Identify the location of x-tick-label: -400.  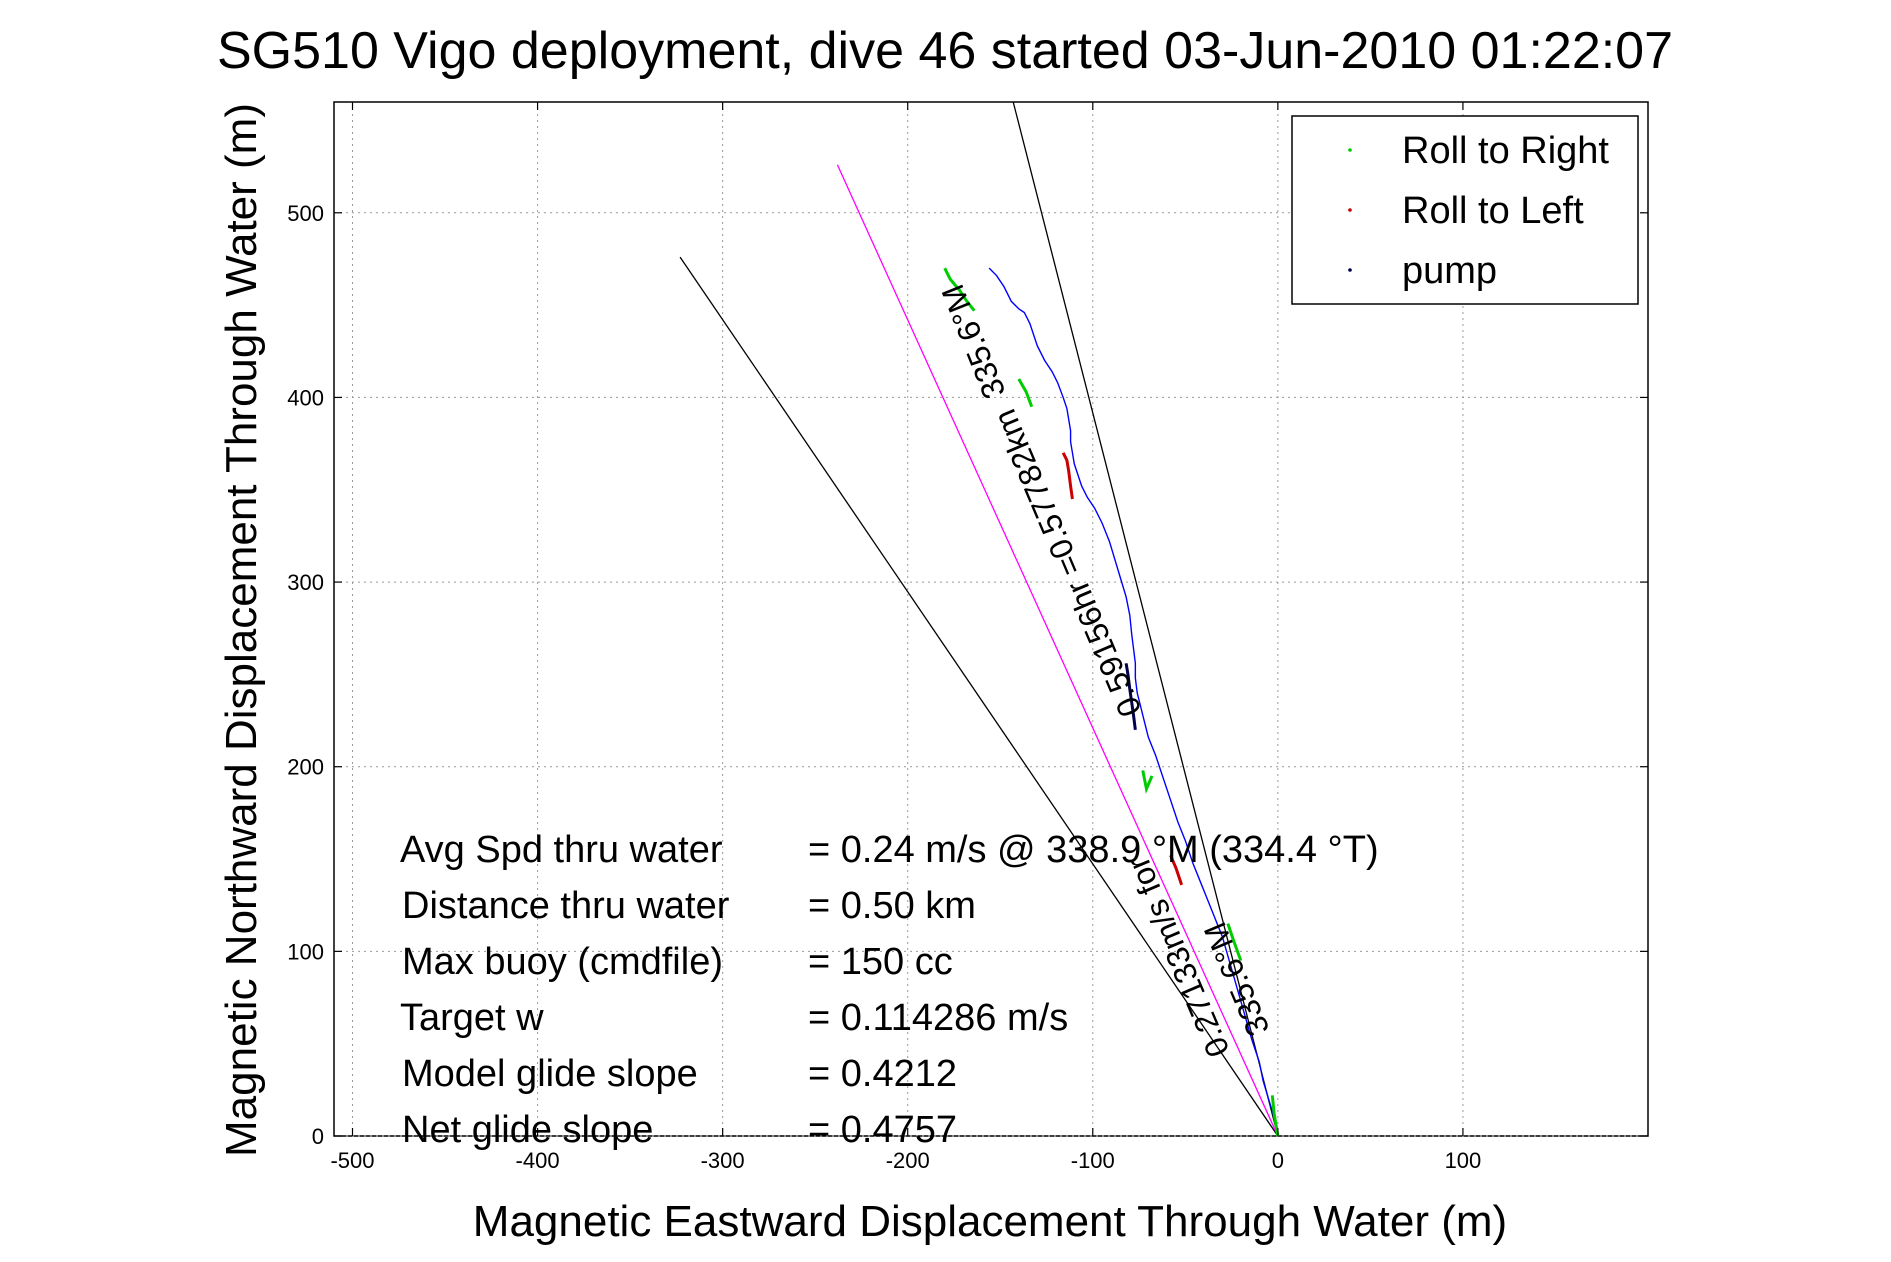
(538, 1160).